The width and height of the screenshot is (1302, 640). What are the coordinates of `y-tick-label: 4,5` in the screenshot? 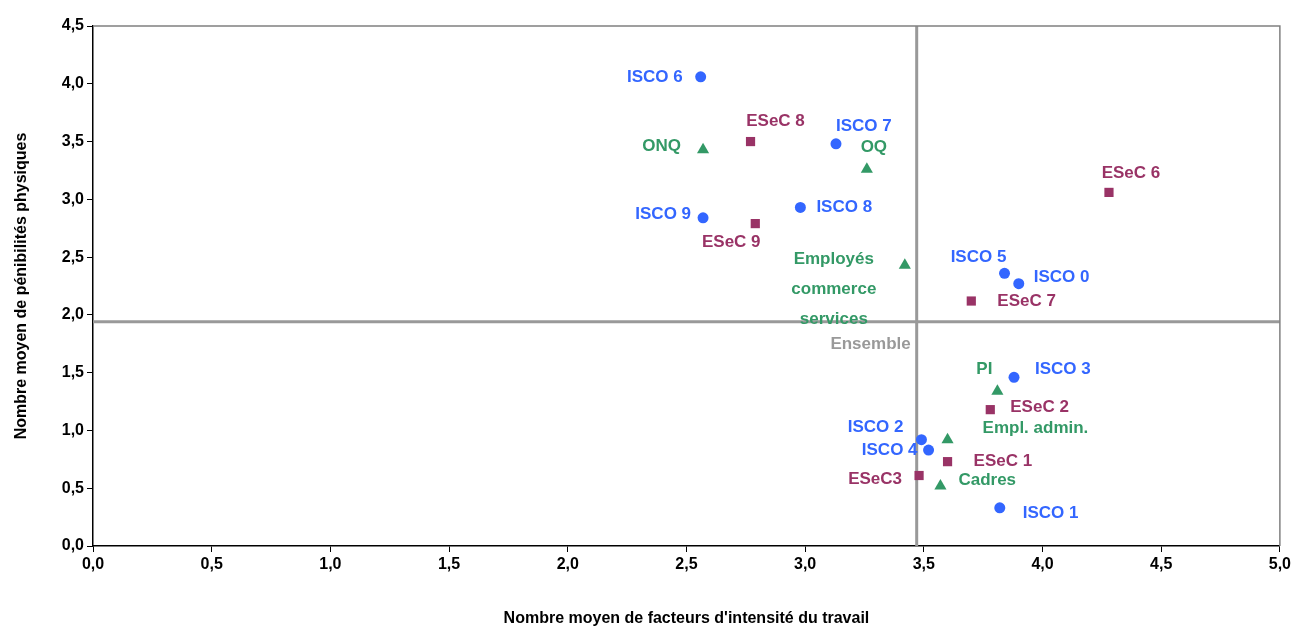 It's located at (73, 25).